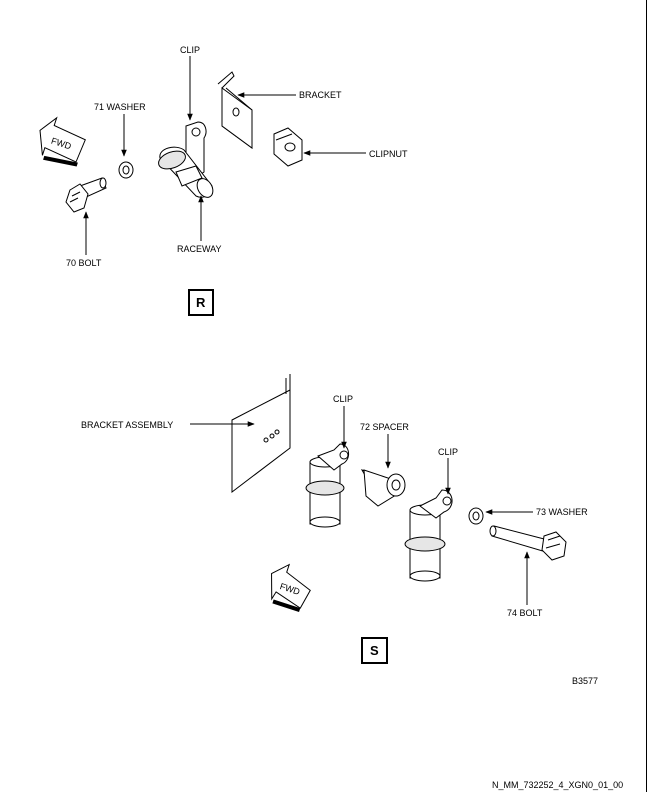 The width and height of the screenshot is (648, 792). I want to click on callout-clip-s-right: CLIP, so click(448, 452).